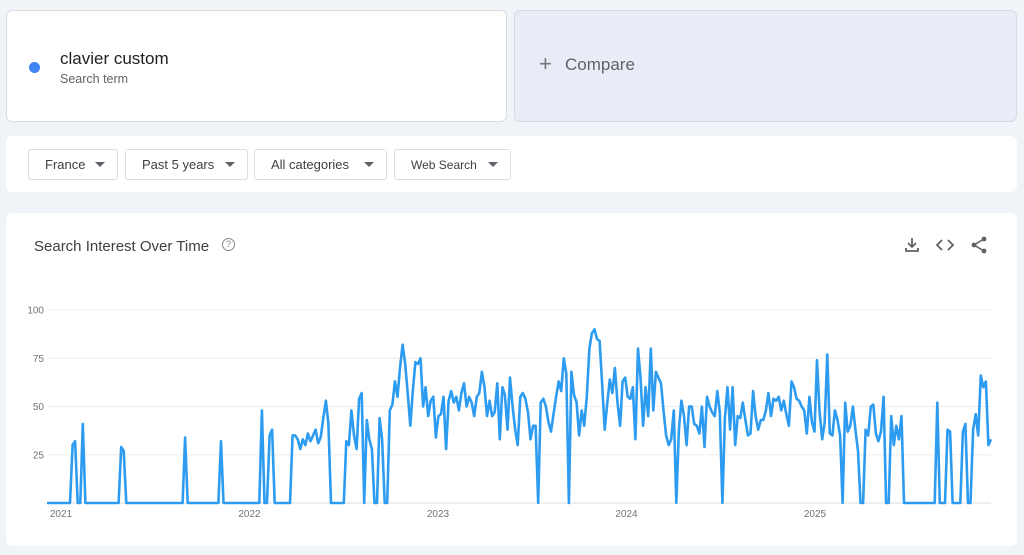  What do you see at coordinates (122, 246) in the screenshot?
I see `panel-title: Search Interest Over Time` at bounding box center [122, 246].